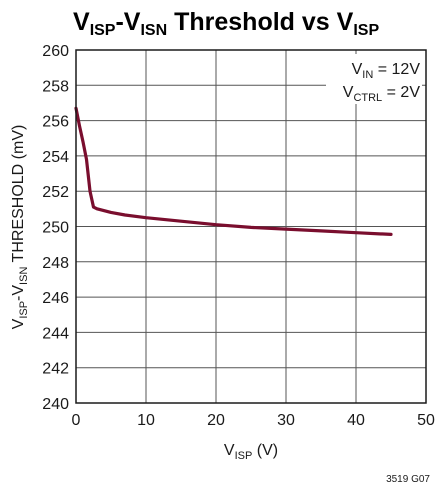 This screenshot has height=486, width=439. I want to click on y-label-sep: -V, so click(18, 293).